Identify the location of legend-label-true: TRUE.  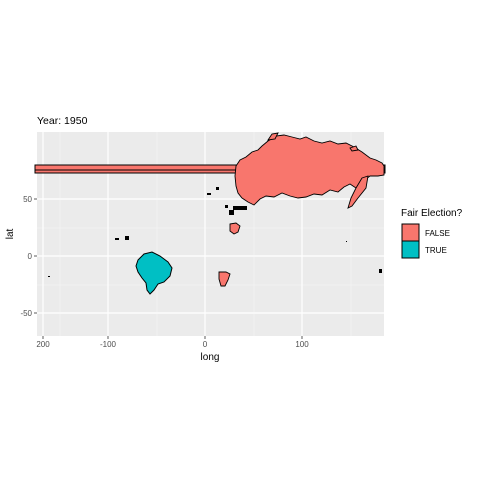
(436, 250).